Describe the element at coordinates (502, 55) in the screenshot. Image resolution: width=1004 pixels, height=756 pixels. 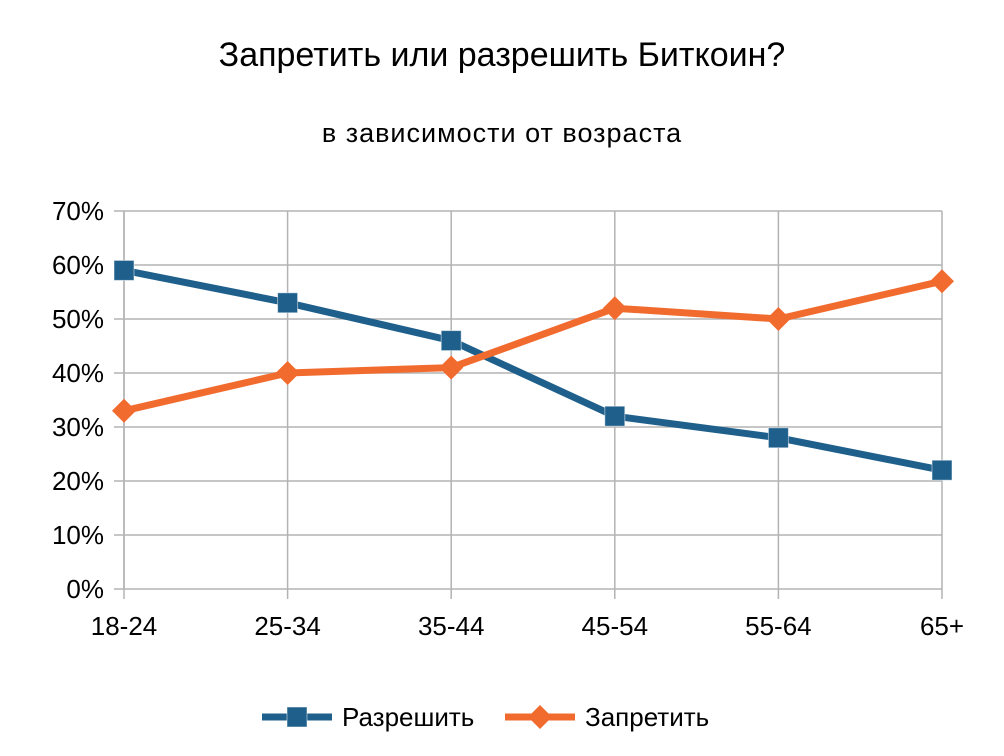
I see `chart-title: Запретить или разрешить Биткоин?` at that location.